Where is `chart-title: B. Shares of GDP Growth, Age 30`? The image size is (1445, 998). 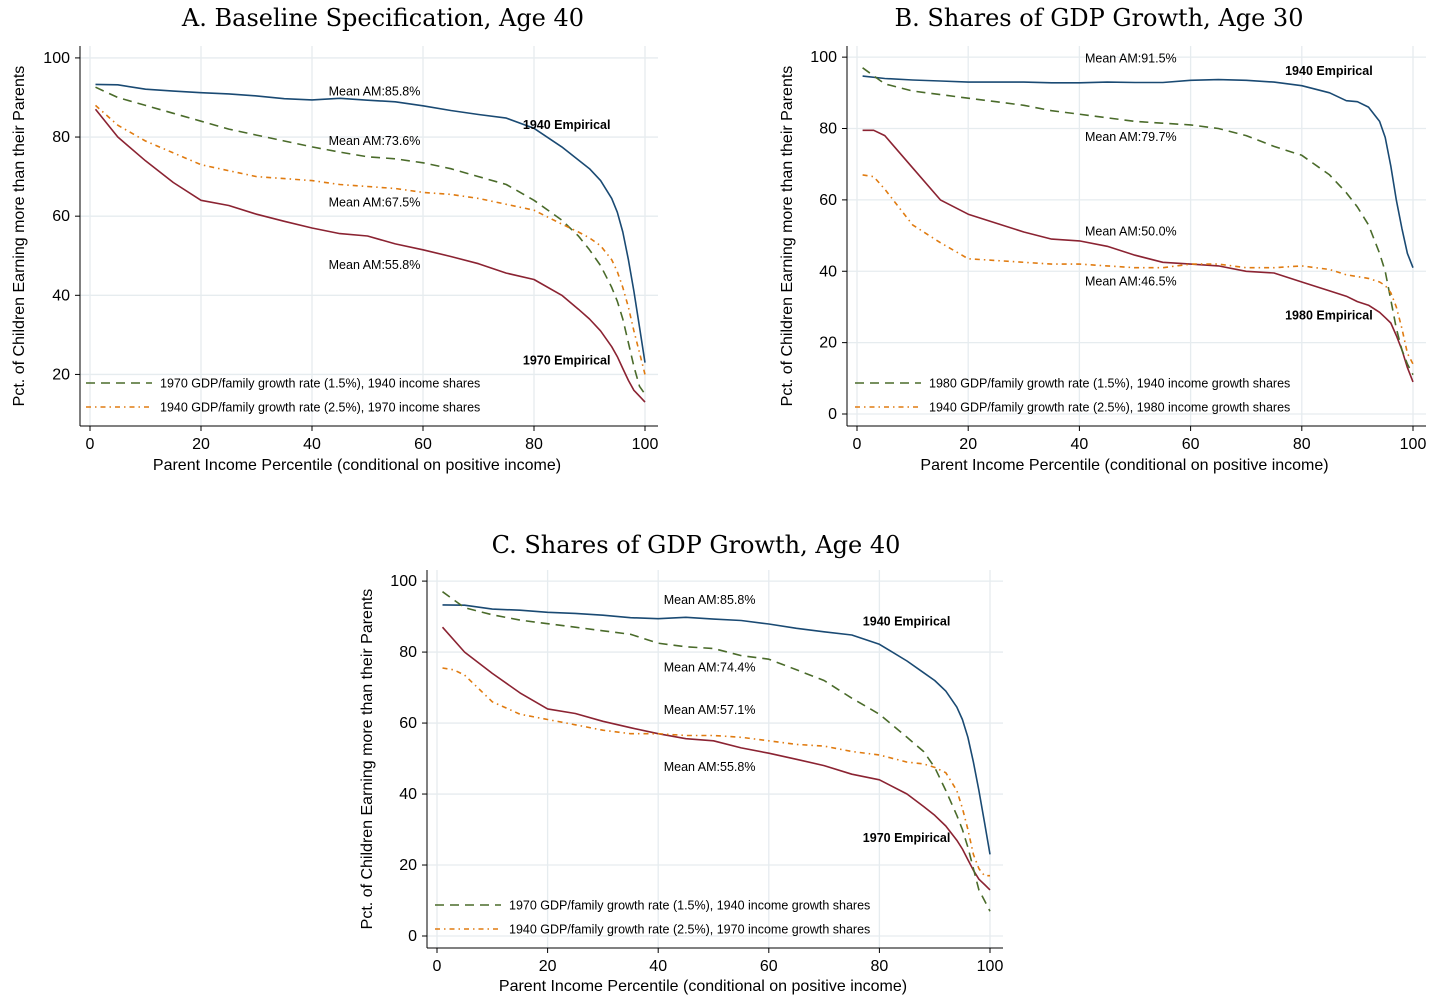
chart-title: B. Shares of GDP Growth, Age 30 is located at coordinates (1099, 18).